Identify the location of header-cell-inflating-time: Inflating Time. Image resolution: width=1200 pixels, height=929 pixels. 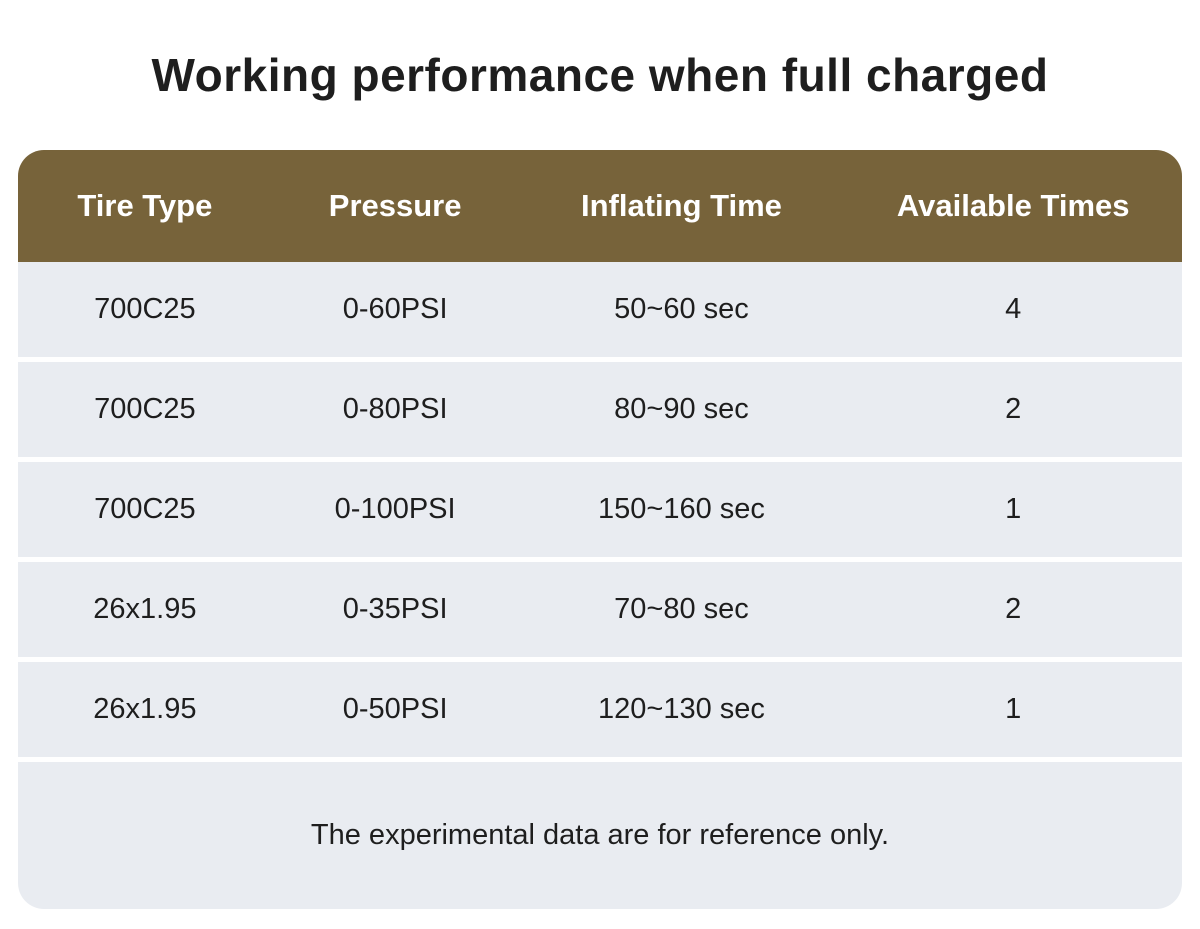
(681, 205).